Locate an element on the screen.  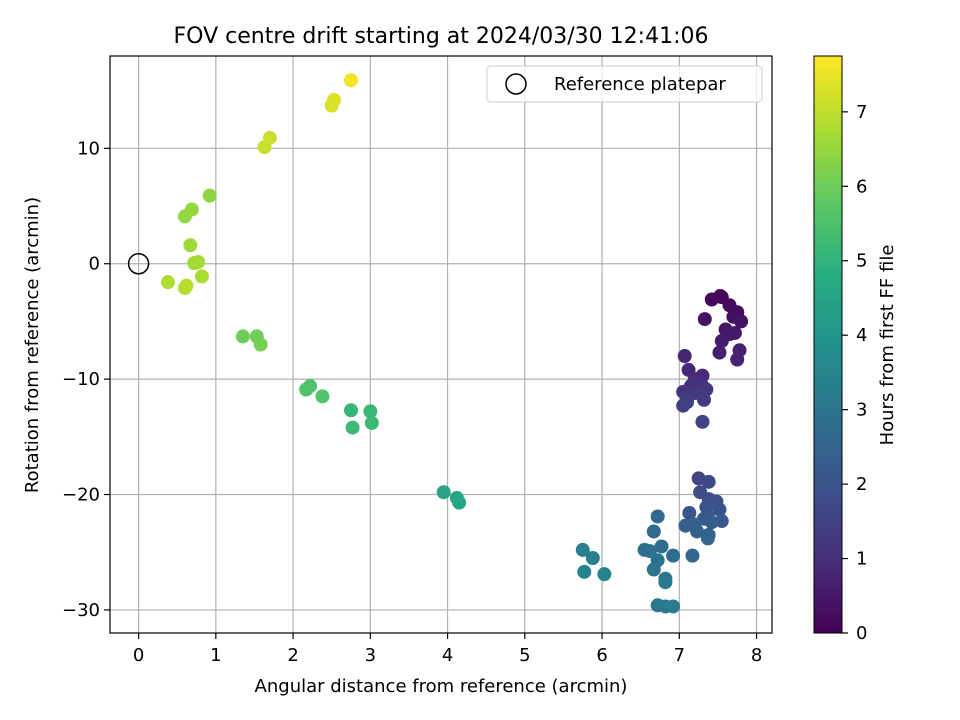
x-tick-label: 5 is located at coordinates (524, 655).